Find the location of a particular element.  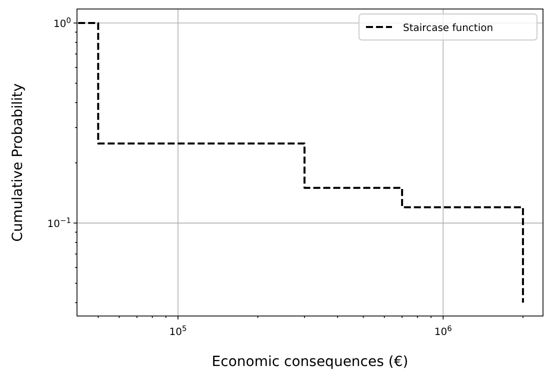

y-tick-label: 10$^{−1}$ is located at coordinates (59, 223).